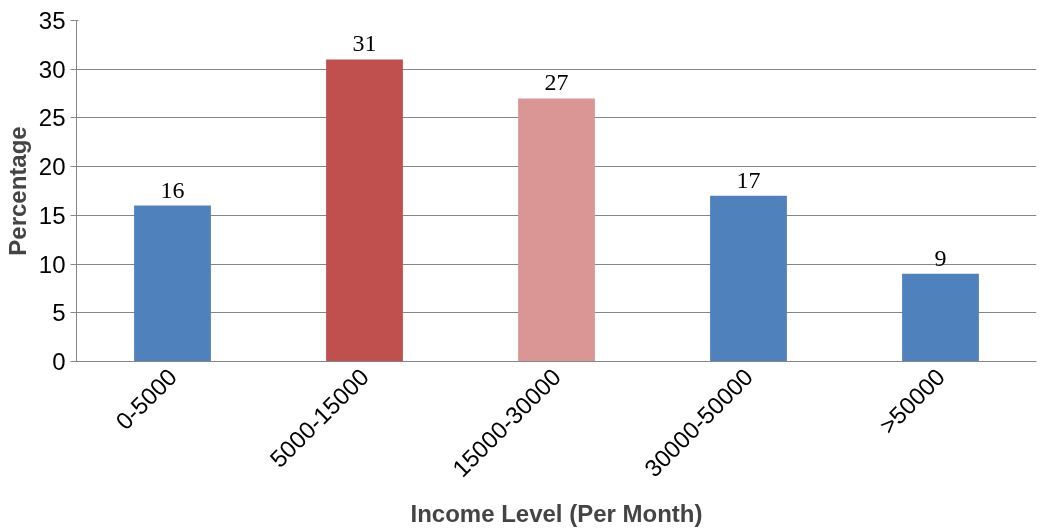 The height and width of the screenshot is (529, 1044). I want to click on y-tick-label: 25, so click(52, 118).